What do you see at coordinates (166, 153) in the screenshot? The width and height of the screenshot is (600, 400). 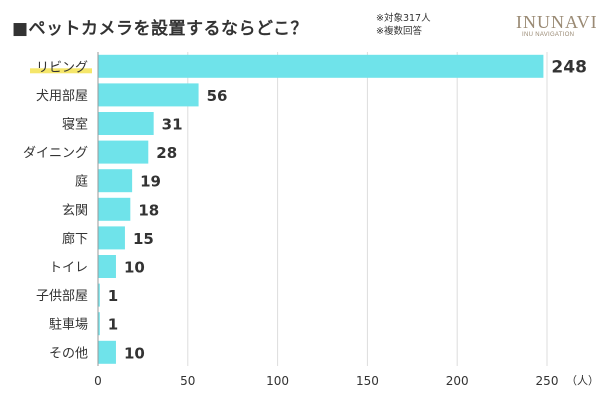 I see `value-label: 28` at bounding box center [166, 153].